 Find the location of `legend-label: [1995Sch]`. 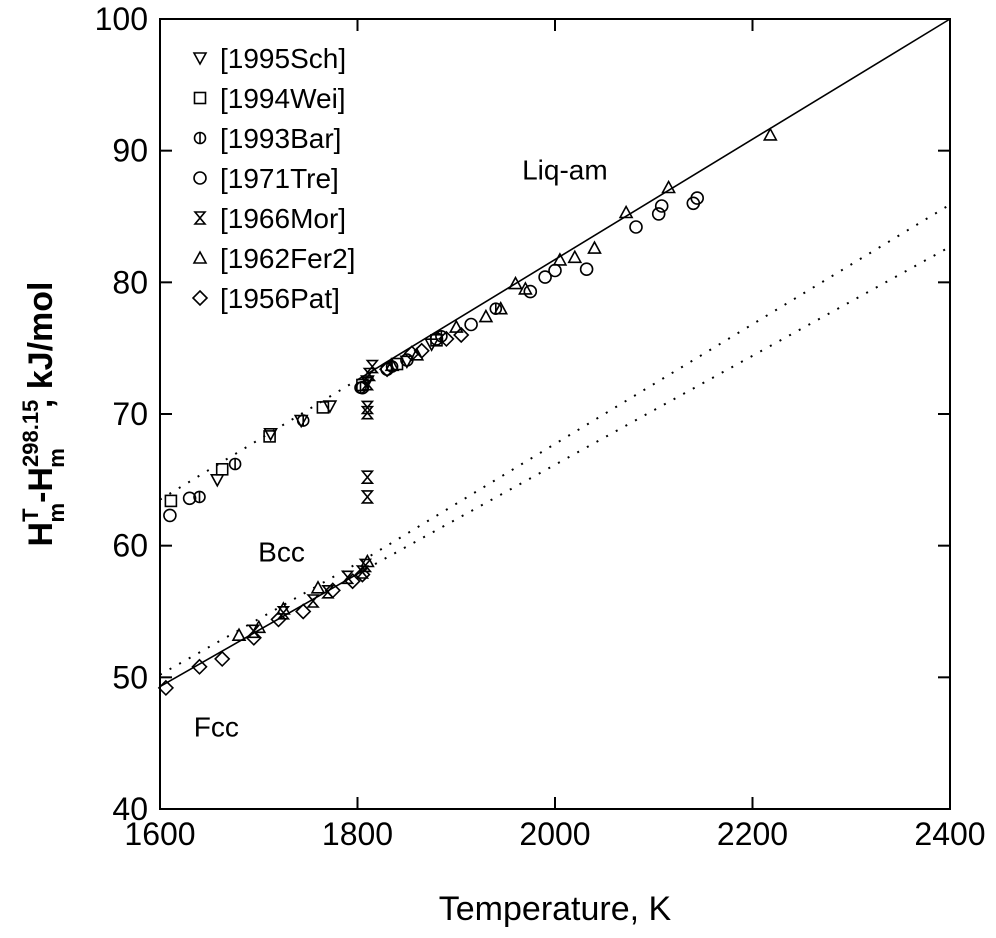

legend-label: [1995Sch] is located at coordinates (283, 58).